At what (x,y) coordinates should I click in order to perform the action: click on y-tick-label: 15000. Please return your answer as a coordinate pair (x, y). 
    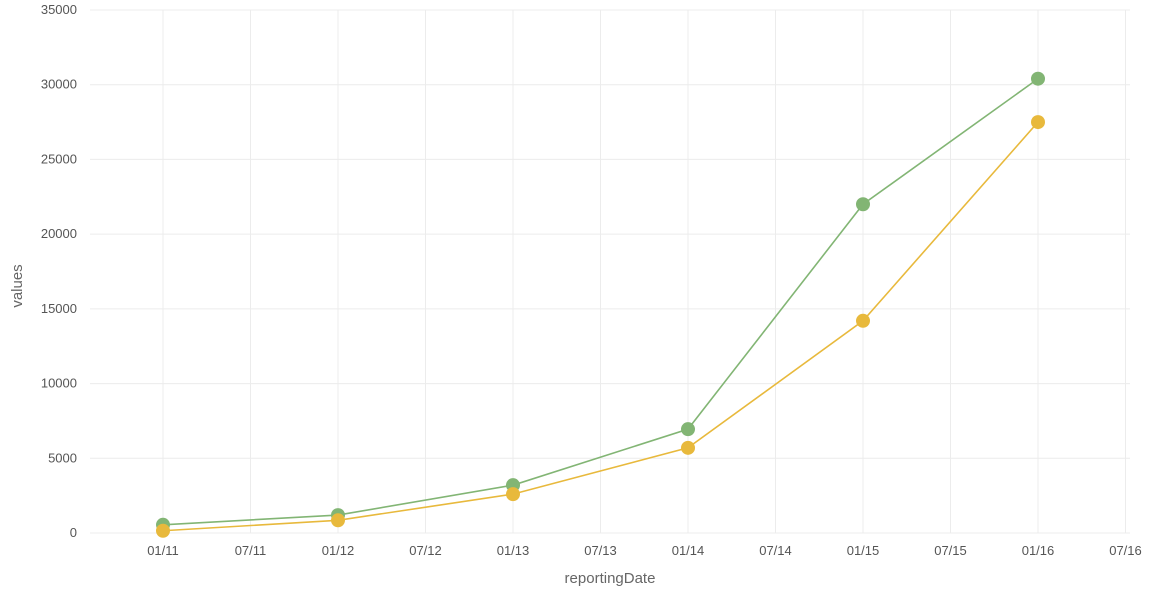
    Looking at the image, I should click on (59, 308).